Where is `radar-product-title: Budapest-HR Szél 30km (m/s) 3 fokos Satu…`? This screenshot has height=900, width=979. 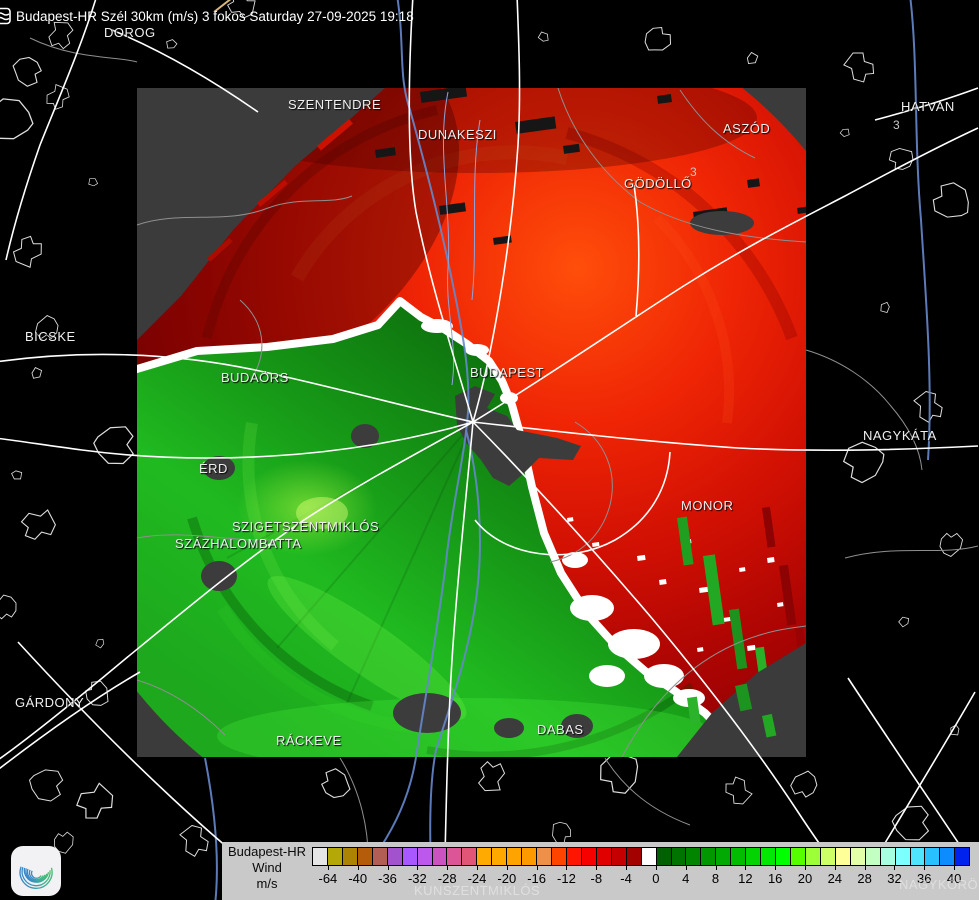 radar-product-title: Budapest-HR Szél 30km (m/s) 3 fokos Satu… is located at coordinates (215, 16).